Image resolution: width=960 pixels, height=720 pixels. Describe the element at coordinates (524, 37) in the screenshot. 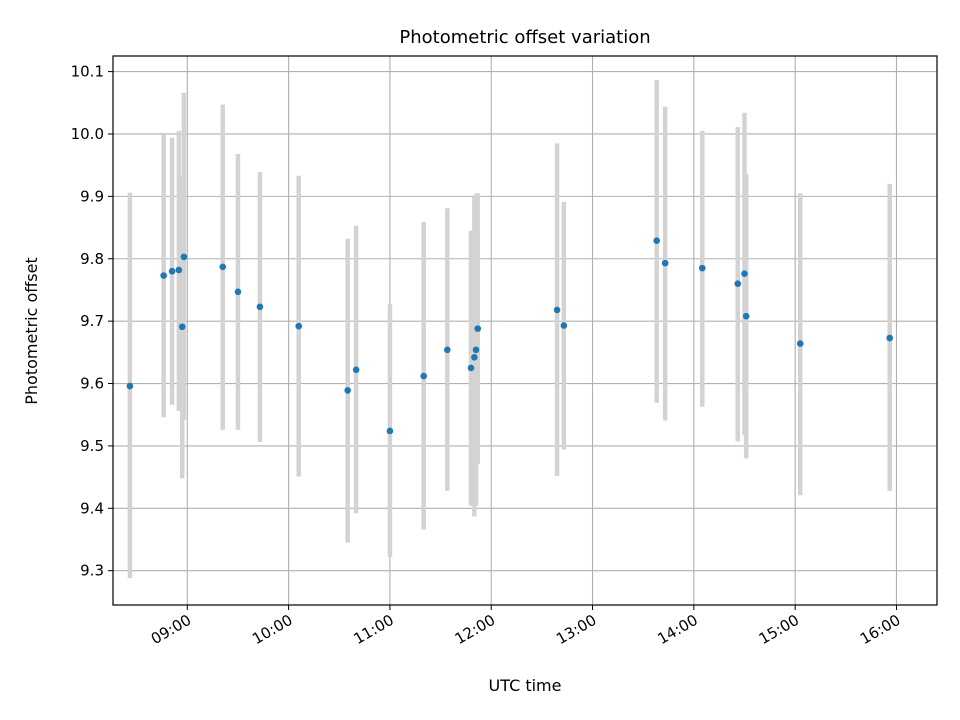

I see `chart-title: Photometric offset variation` at that location.